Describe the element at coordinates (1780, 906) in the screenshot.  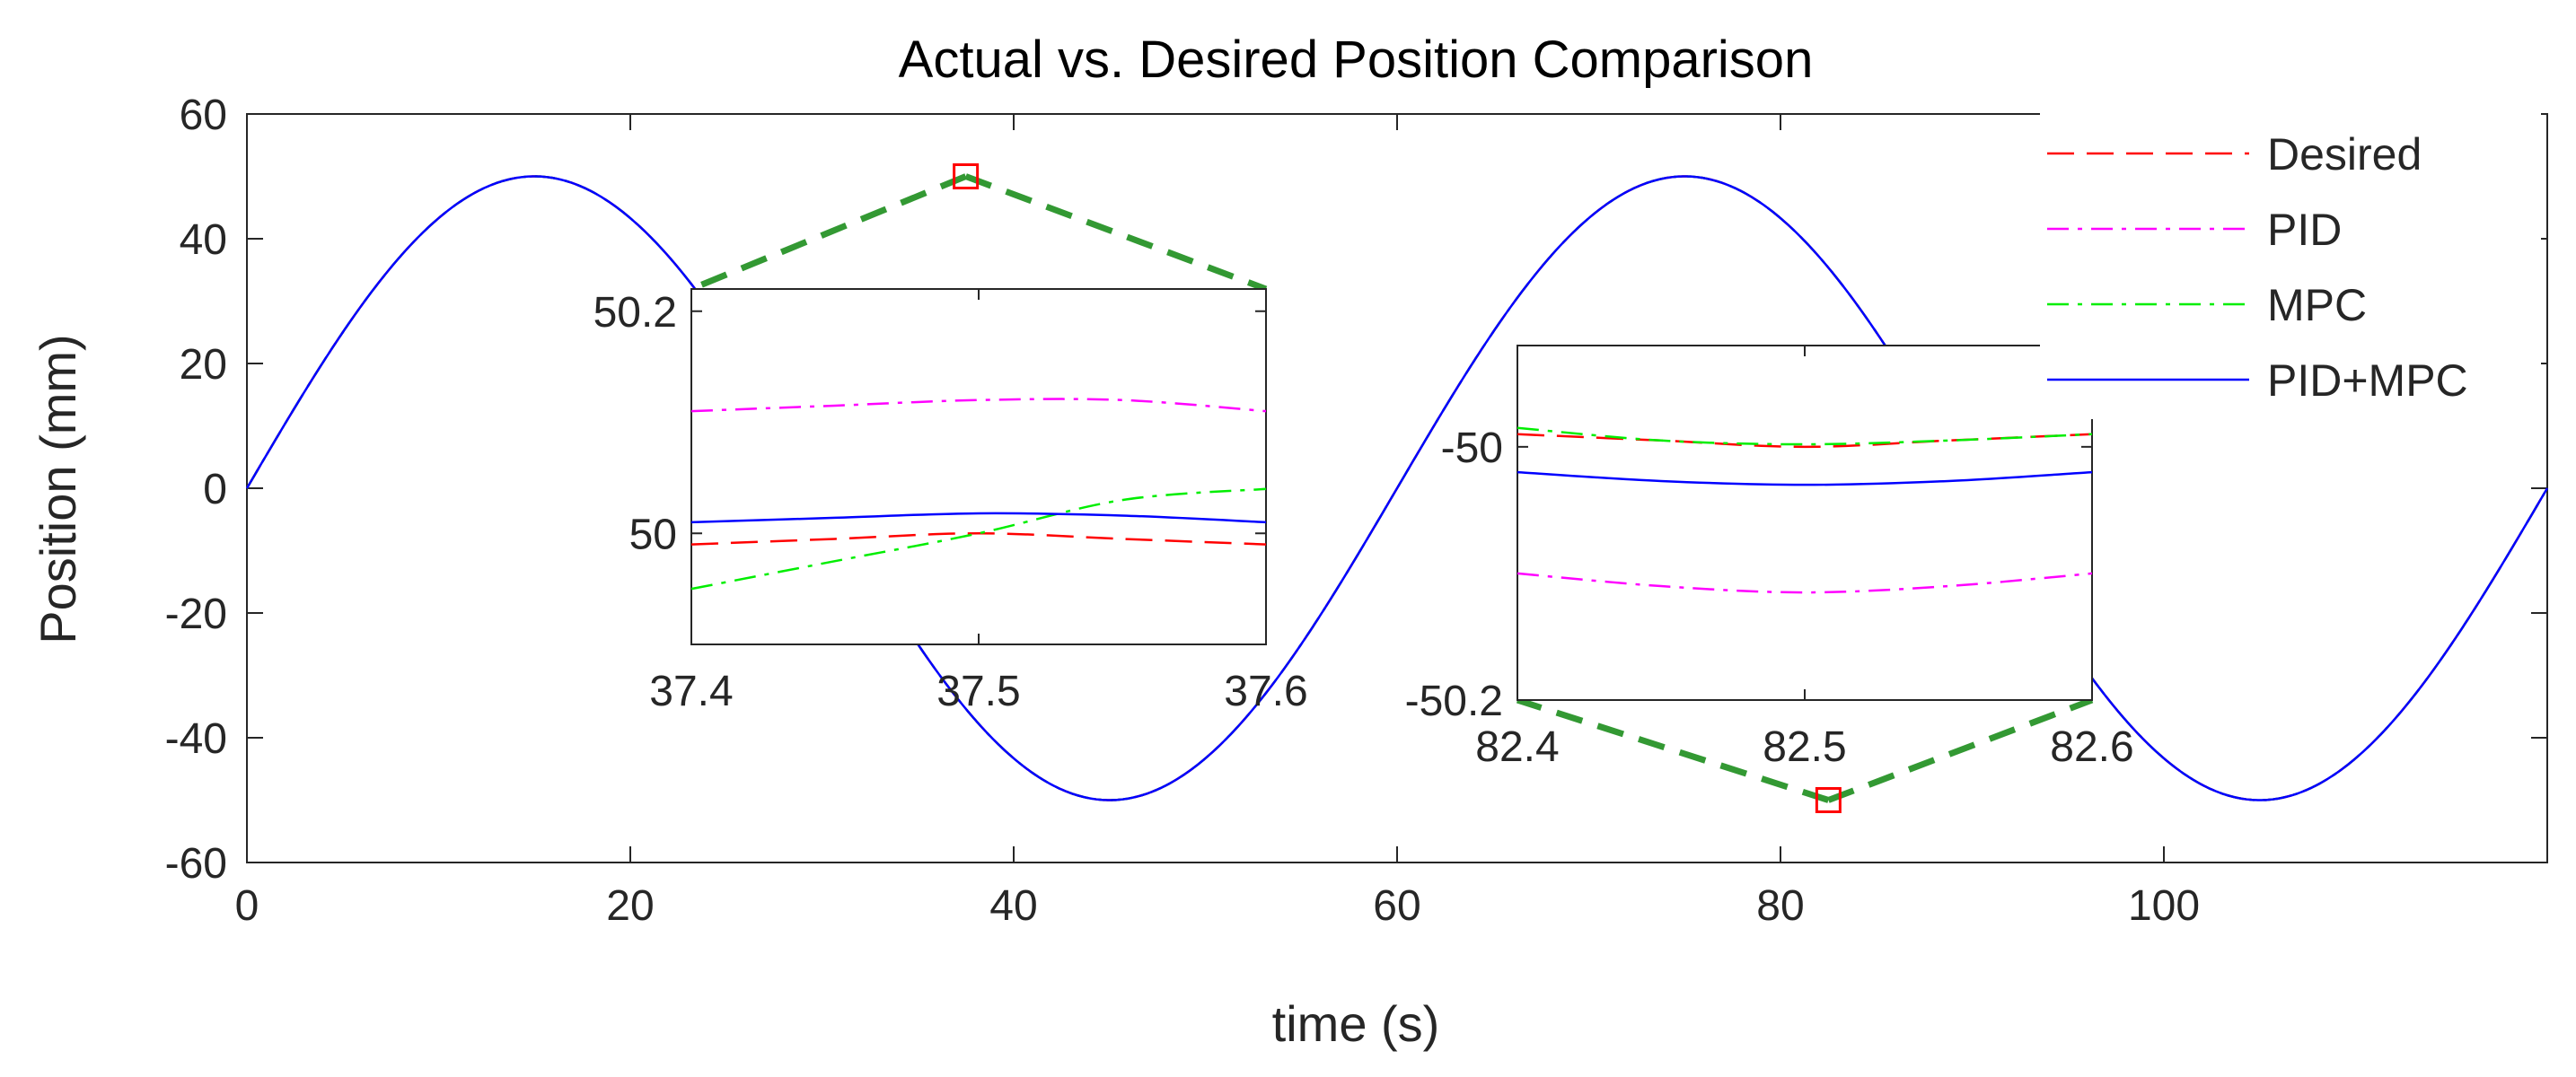
I see `x-tick-label: 80` at that location.